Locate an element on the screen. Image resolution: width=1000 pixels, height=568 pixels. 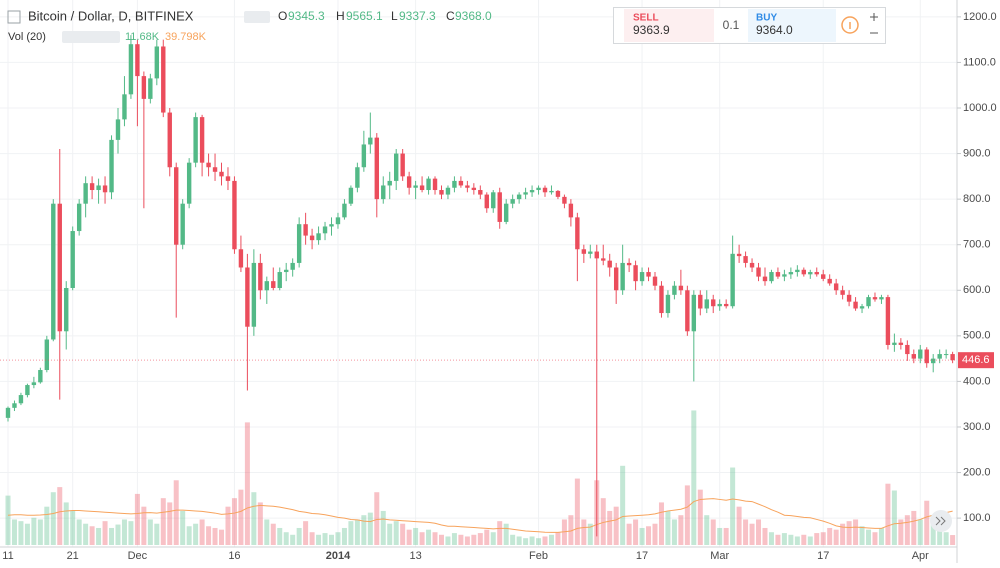
spread: 0.1 is located at coordinates (731, 25).